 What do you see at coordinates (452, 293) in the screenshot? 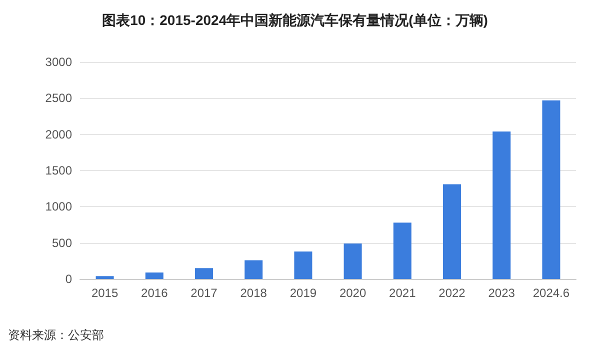
I see `x-tick-label: 2022` at bounding box center [452, 293].